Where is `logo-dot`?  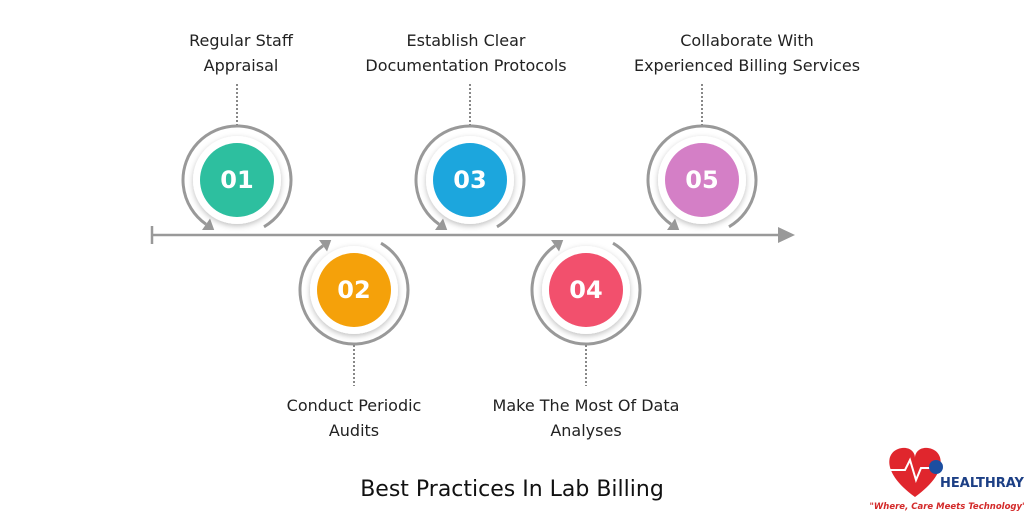
logo-dot is located at coordinates (936, 467).